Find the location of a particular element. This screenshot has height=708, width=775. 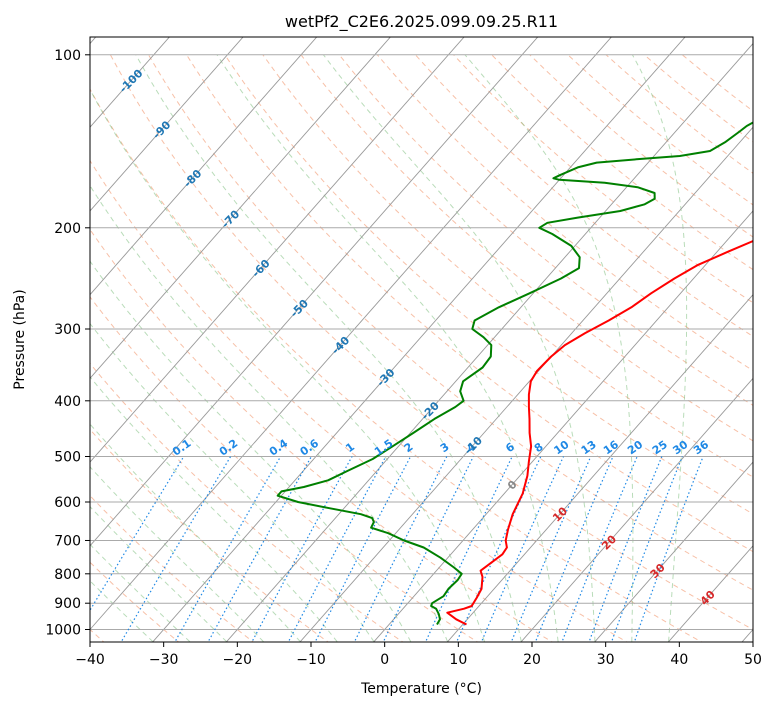

x-tick-label: −10 is located at coordinates (311, 660).